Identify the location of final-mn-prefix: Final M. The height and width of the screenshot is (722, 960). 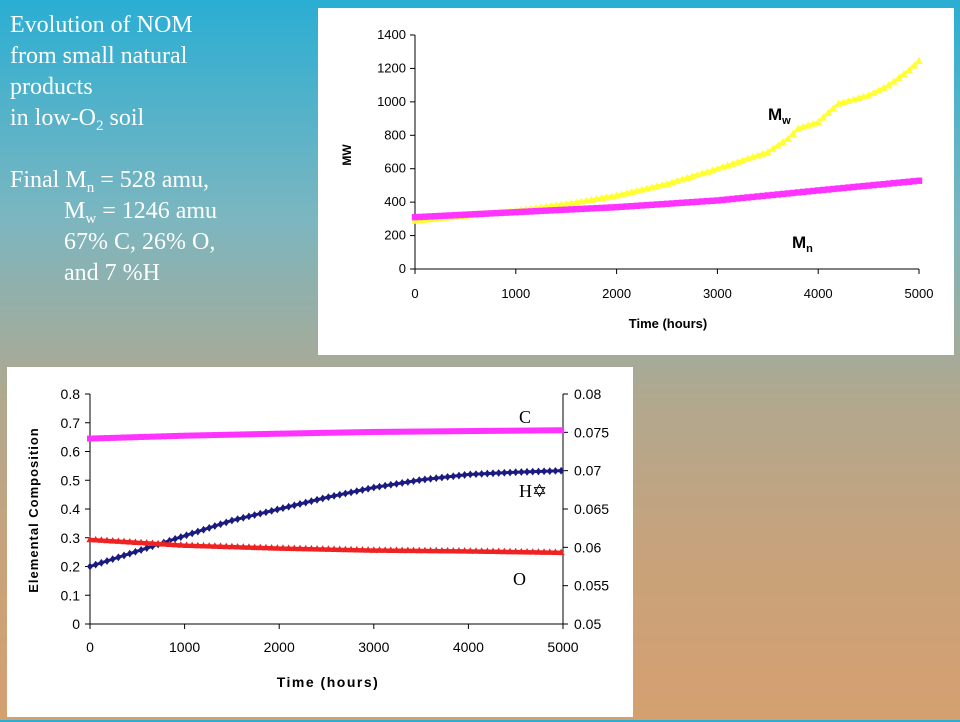
(48, 180).